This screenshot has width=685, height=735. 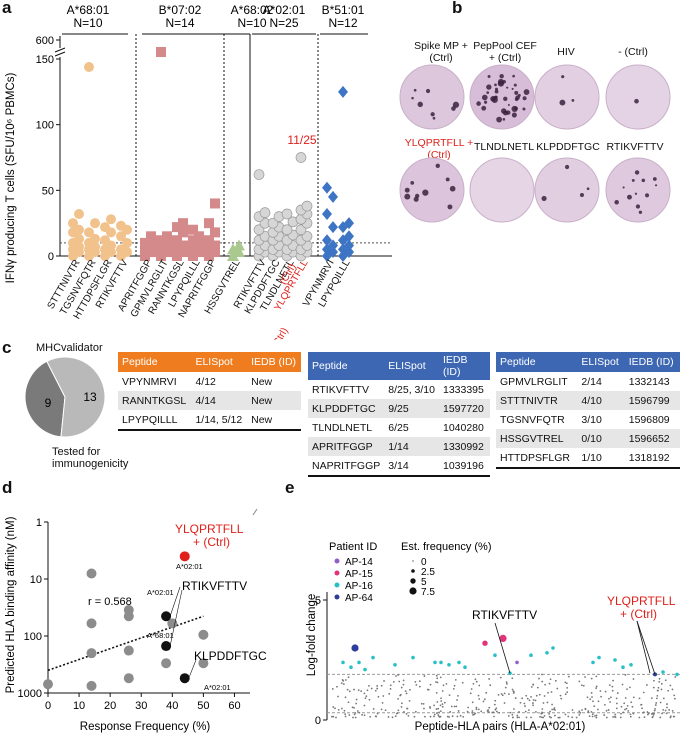 I want to click on cell: 1318192, so click(x=652, y=458).